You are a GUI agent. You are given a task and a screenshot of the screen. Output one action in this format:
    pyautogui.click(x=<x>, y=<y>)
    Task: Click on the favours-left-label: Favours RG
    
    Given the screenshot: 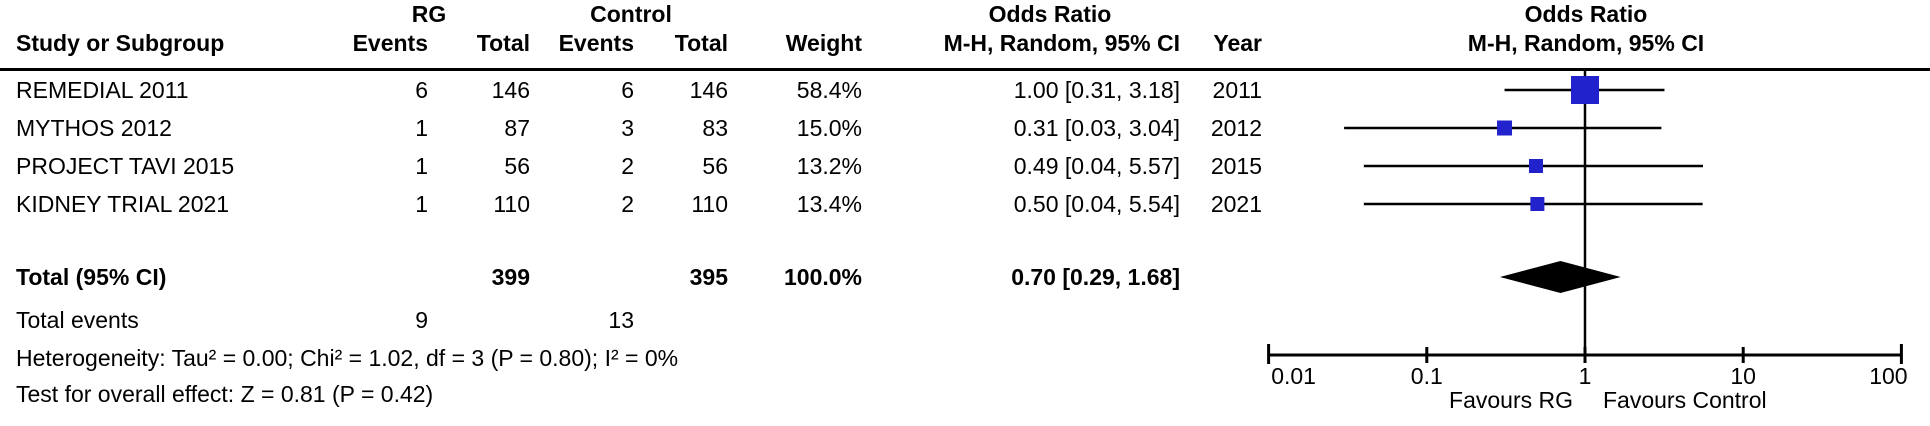 What is the action you would take?
    pyautogui.click(x=1511, y=400)
    